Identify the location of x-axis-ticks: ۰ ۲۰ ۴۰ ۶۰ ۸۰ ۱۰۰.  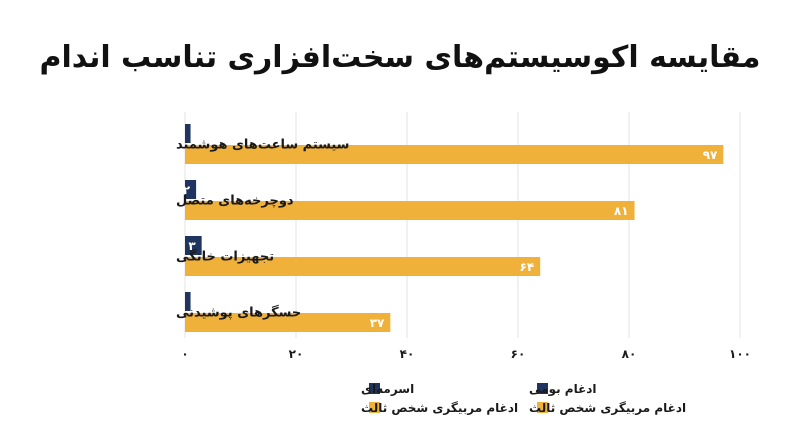
(466, 354).